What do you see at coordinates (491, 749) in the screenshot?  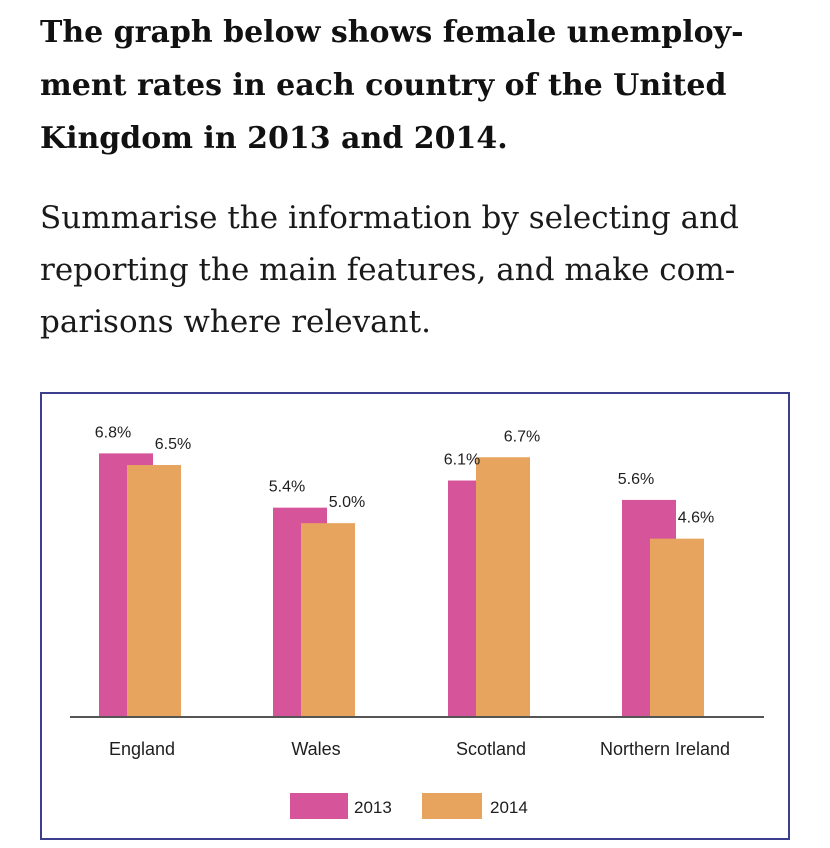 I see `x-tick-label: Scotland` at bounding box center [491, 749].